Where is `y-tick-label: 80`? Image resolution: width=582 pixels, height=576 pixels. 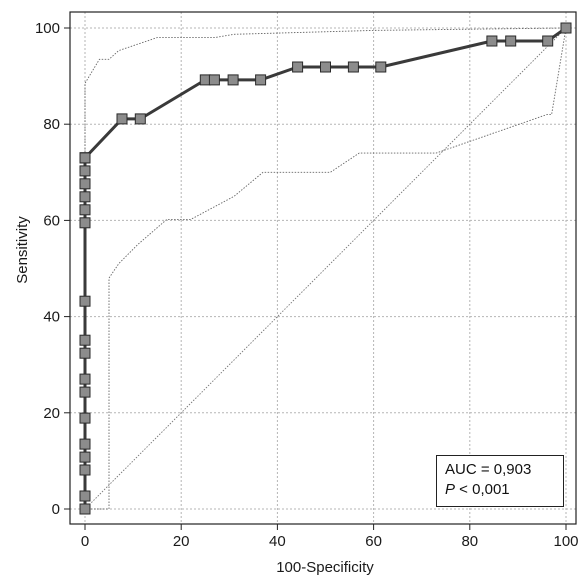
y-tick-label: 80 is located at coordinates (51, 124).